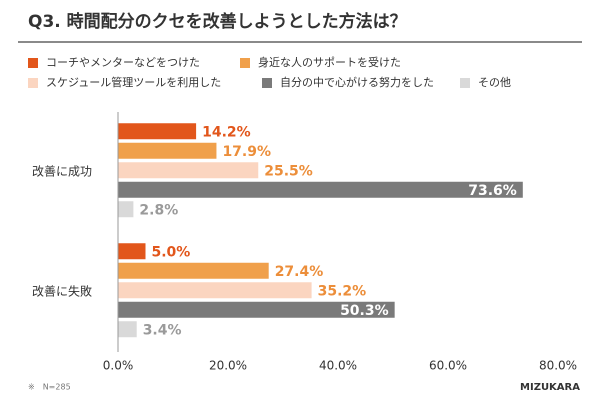  Describe the element at coordinates (299, 272) in the screenshot. I see `value-label: 27.4%` at that location.